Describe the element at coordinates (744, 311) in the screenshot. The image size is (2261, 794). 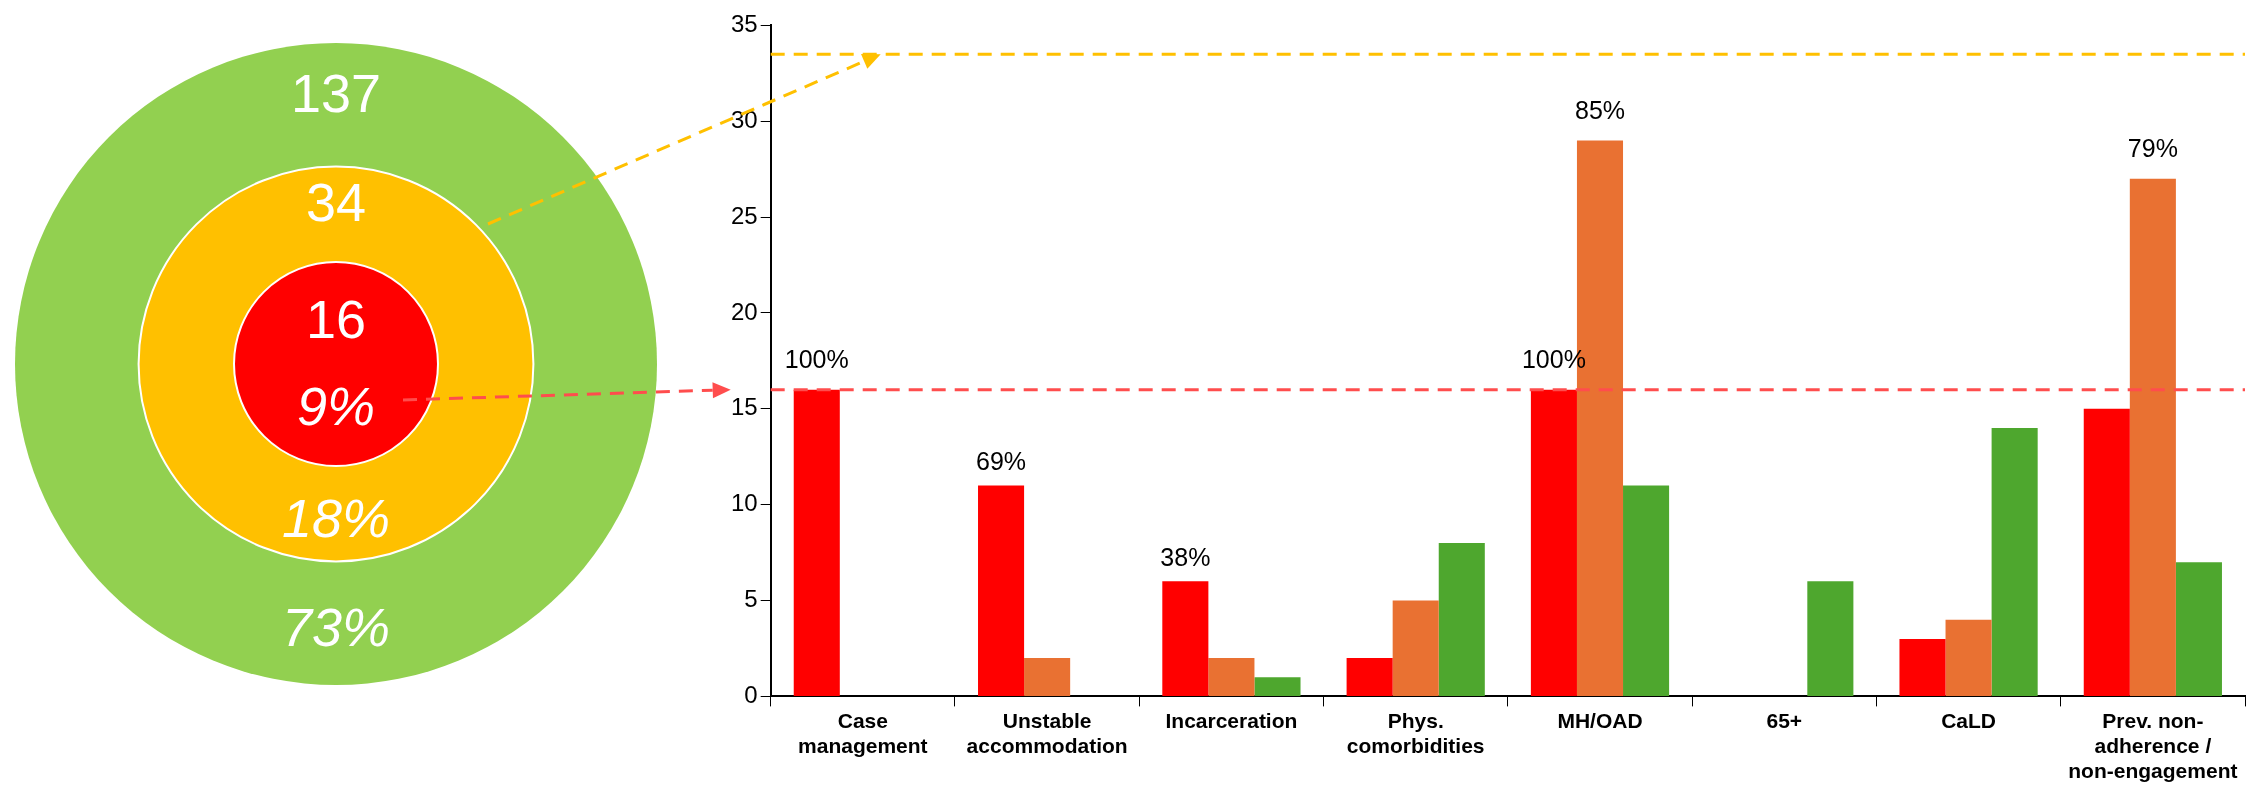
I see `y-tick-label: 20` at that location.